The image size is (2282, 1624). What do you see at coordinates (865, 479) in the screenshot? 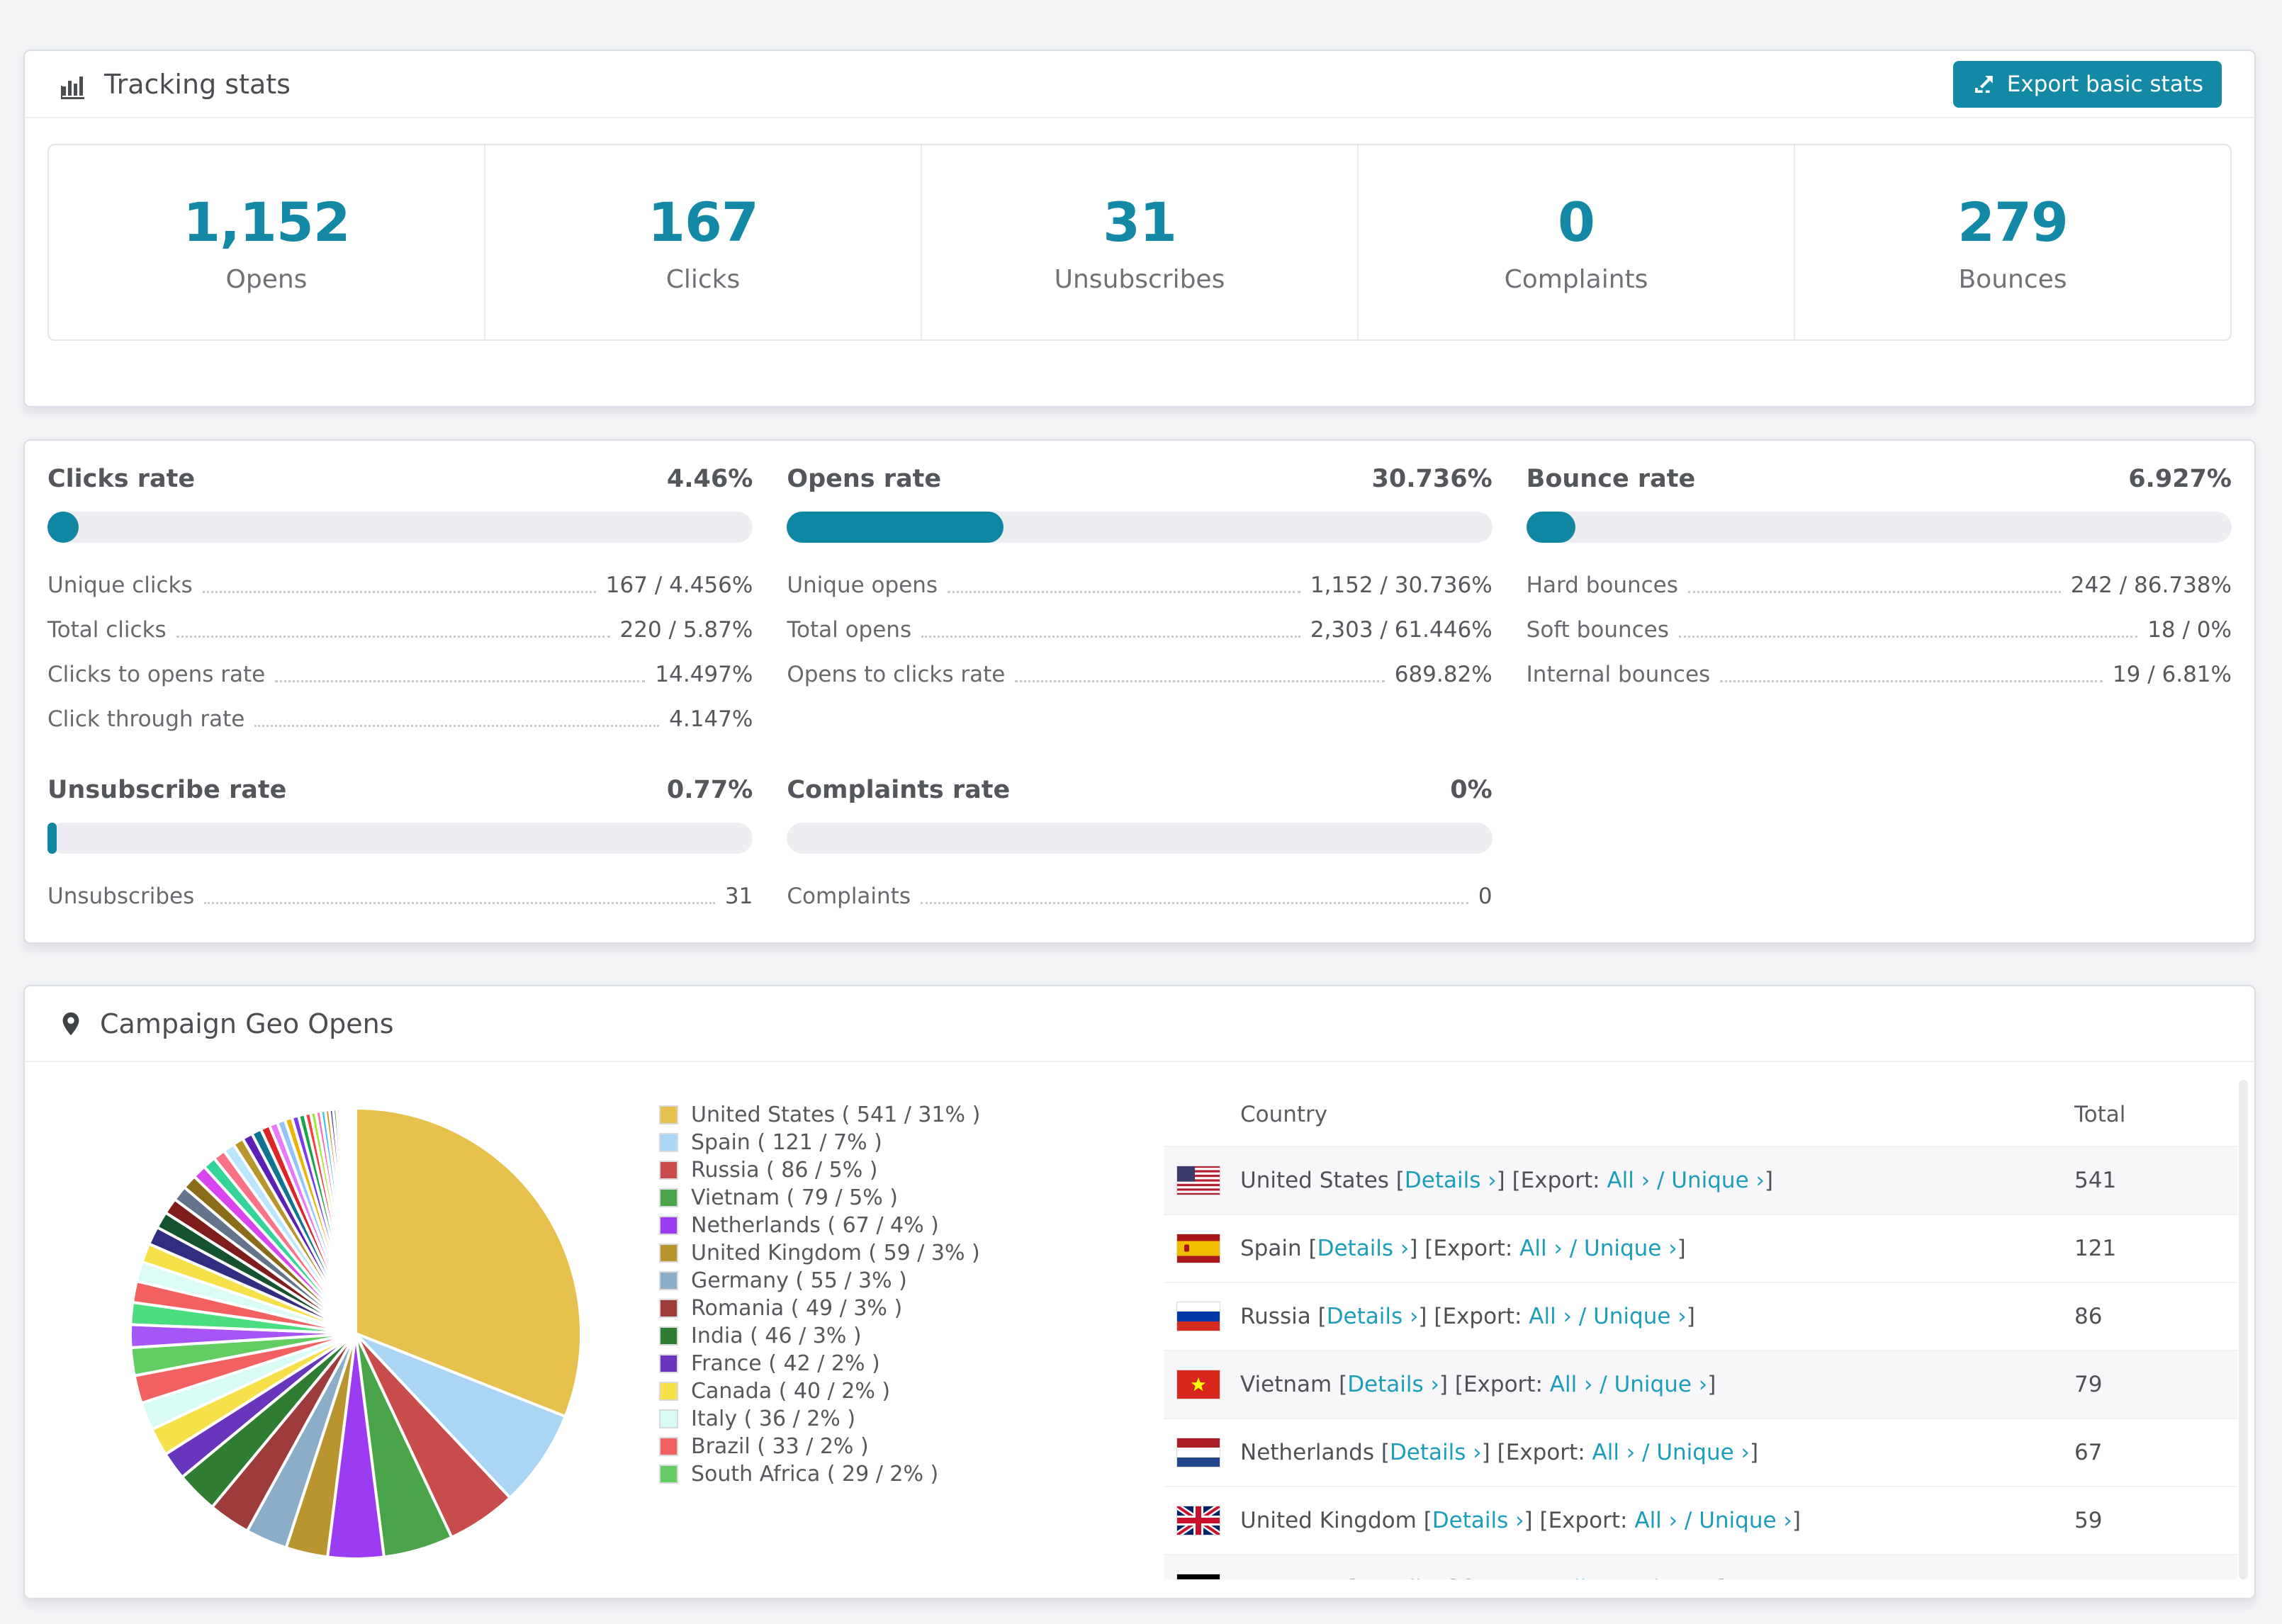
I see `rate-title: Opens rate` at bounding box center [865, 479].